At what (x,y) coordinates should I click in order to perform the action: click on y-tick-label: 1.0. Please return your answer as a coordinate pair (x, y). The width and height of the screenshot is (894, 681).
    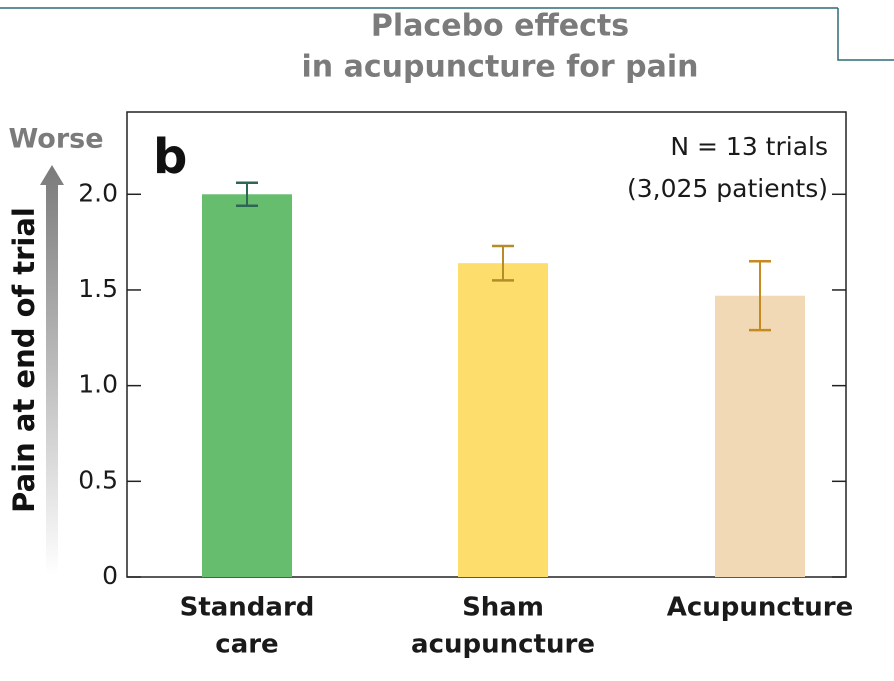
    Looking at the image, I should click on (98, 384).